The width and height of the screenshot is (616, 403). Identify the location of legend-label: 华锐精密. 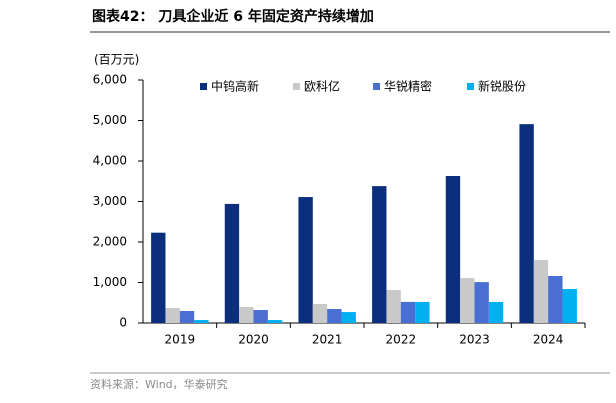
(408, 86).